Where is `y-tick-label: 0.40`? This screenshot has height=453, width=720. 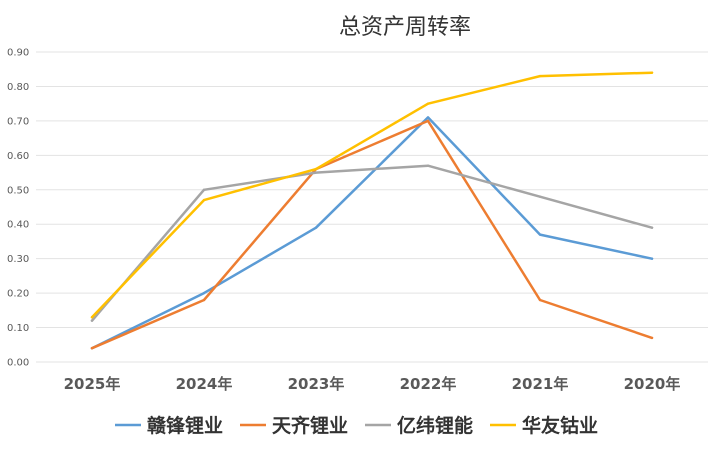 y-tick-label: 0.40 is located at coordinates (18, 225).